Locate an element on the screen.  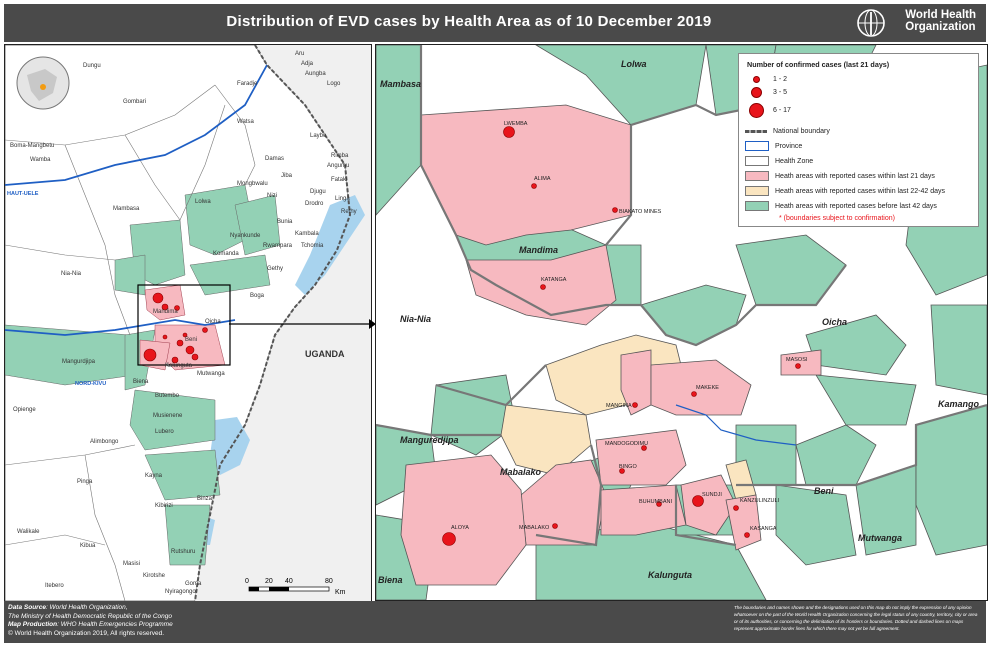
scale-tick-20: 20 is located at coordinates (269, 581).